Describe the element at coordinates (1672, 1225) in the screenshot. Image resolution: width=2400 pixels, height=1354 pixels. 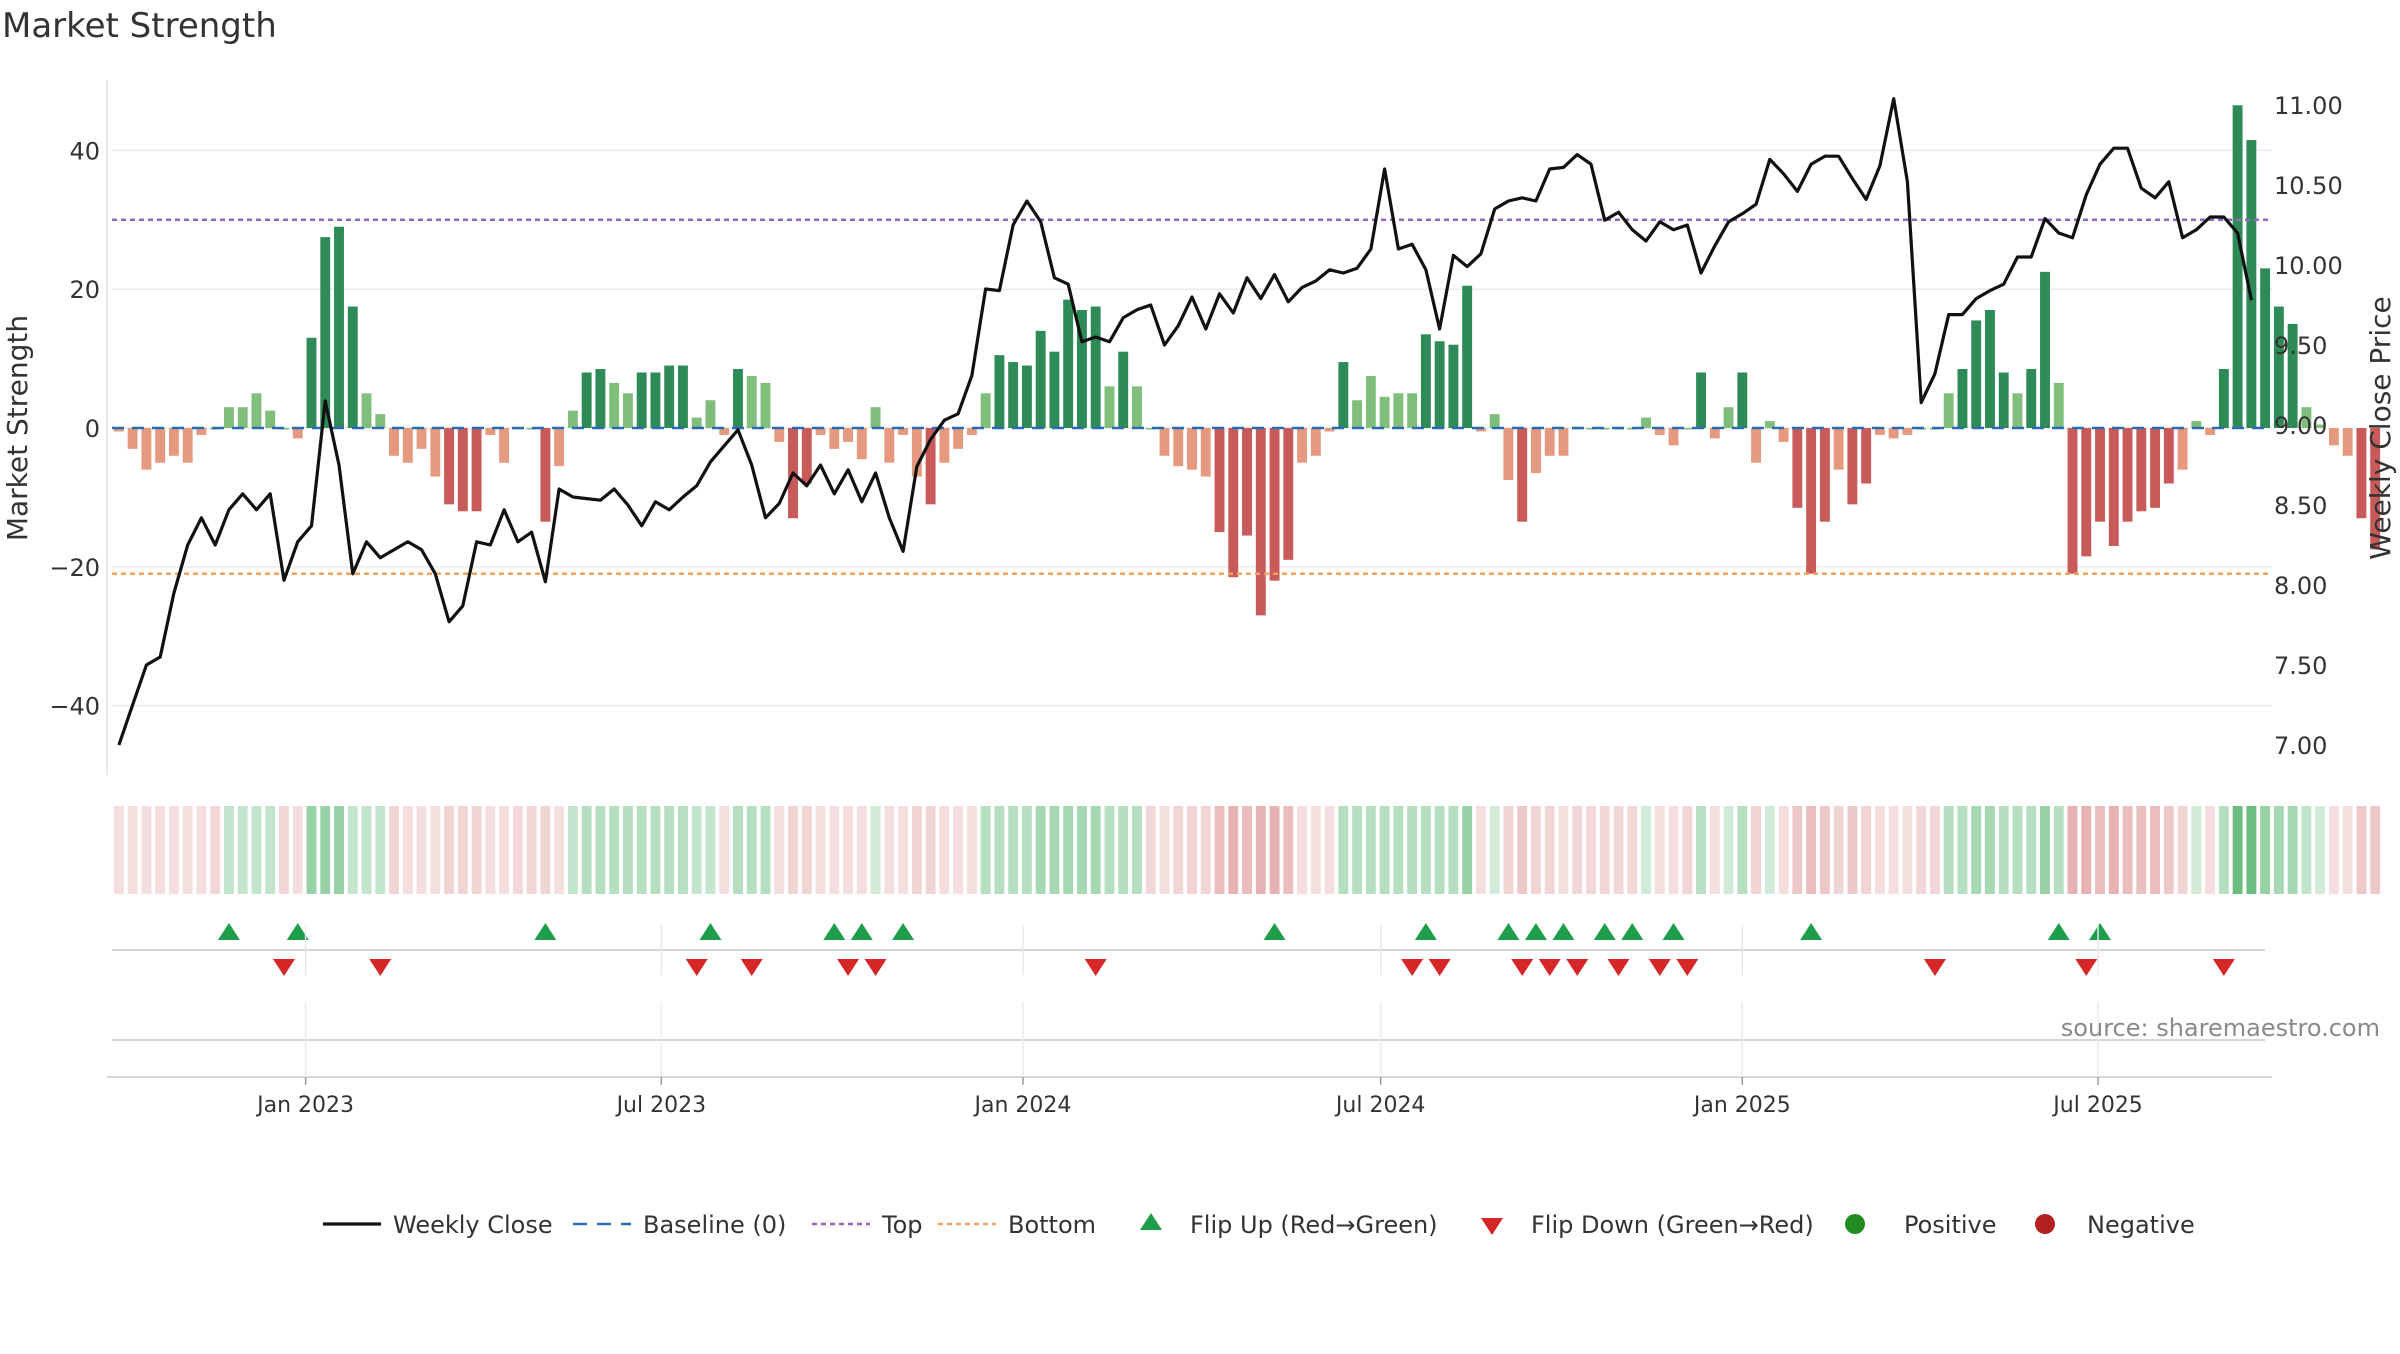
I see `legend-label: Flip Down (Green→Red)` at that location.